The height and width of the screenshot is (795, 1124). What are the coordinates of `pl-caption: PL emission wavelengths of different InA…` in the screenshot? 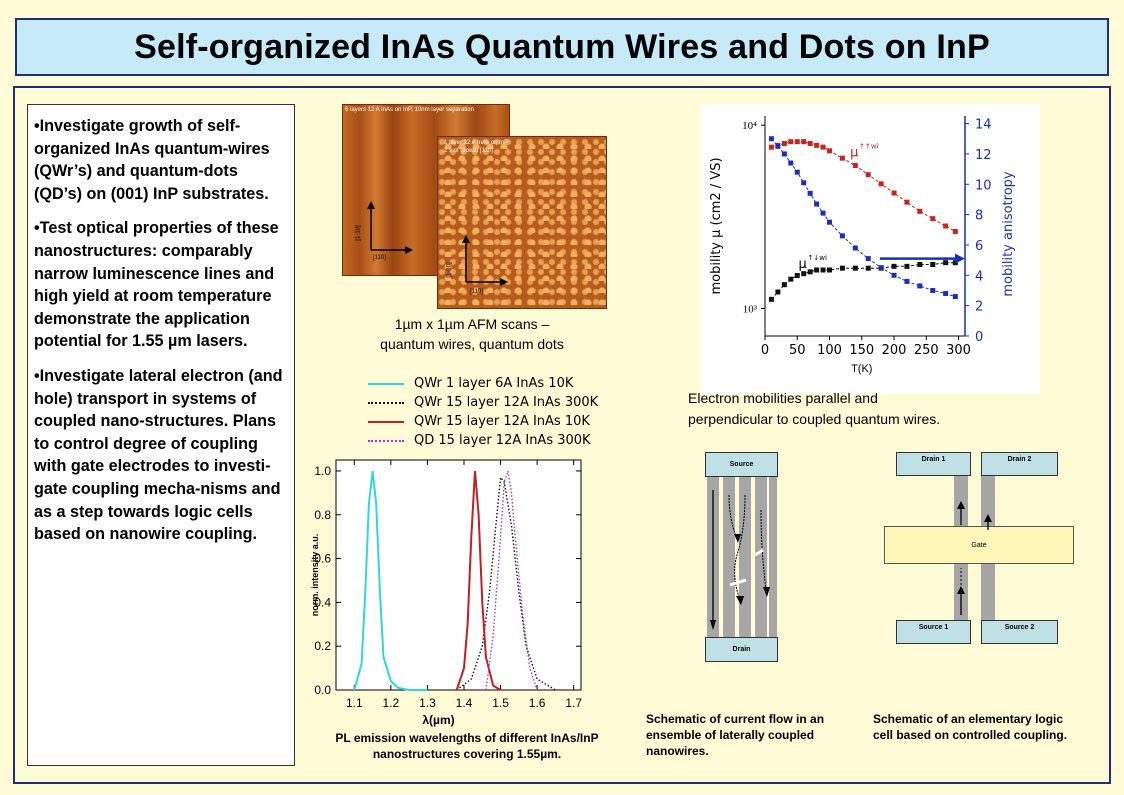 It's located at (467, 746).